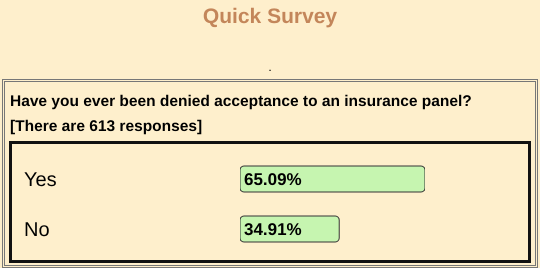 This screenshot has height=268, width=540. What do you see at coordinates (37, 230) in the screenshot?
I see `y-tick-label: No` at bounding box center [37, 230].